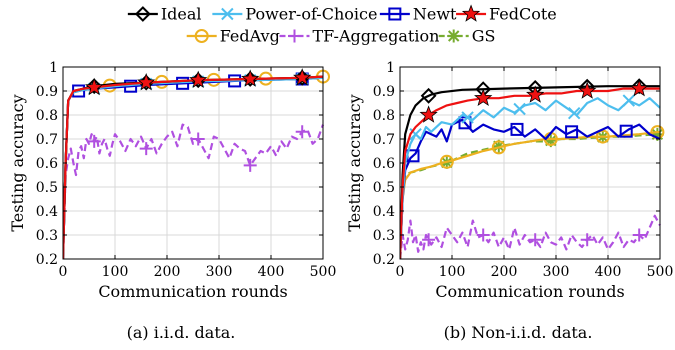 The image size is (675, 350). I want to click on legend-marker-gs, so click(454, 36).